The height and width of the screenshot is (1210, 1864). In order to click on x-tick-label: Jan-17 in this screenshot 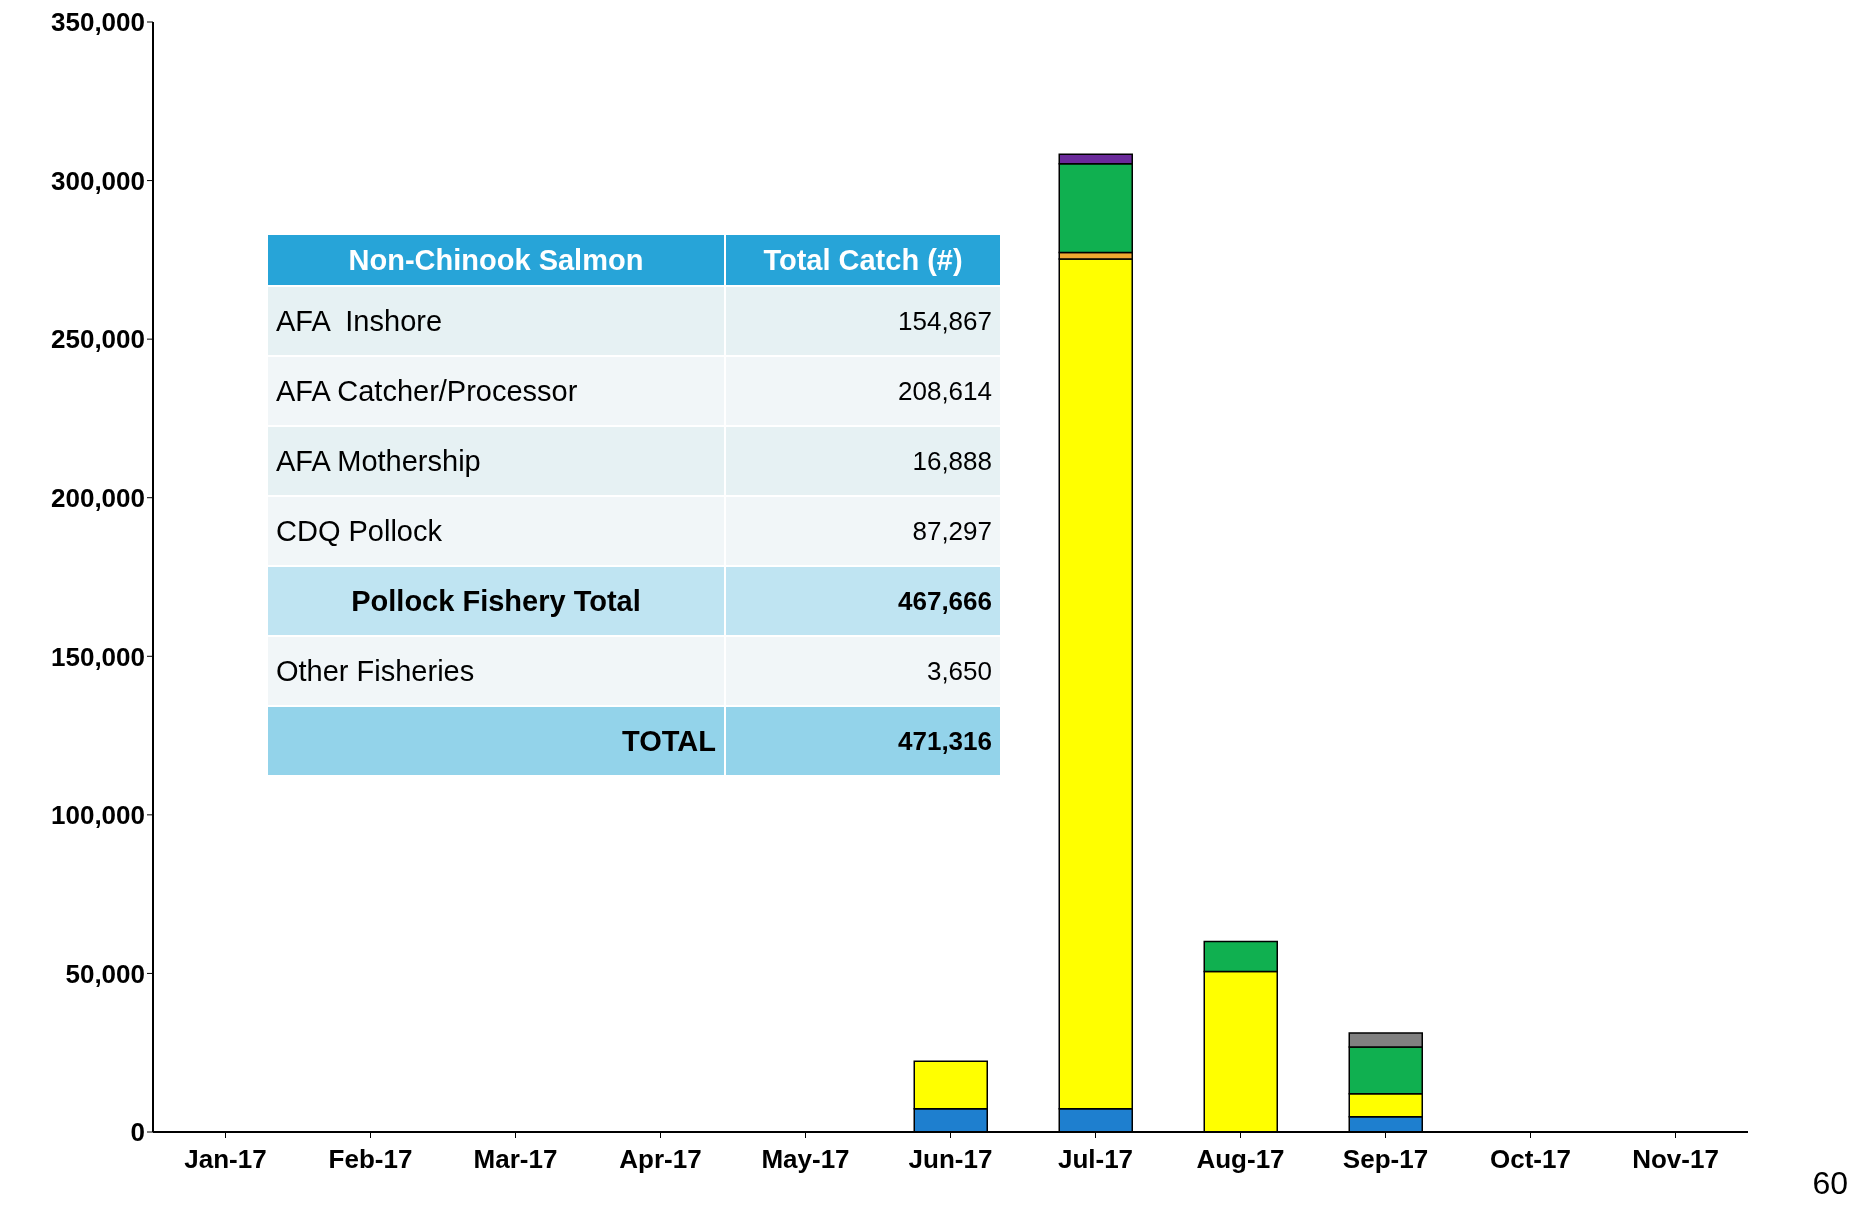, I will do `click(225, 1159)`.